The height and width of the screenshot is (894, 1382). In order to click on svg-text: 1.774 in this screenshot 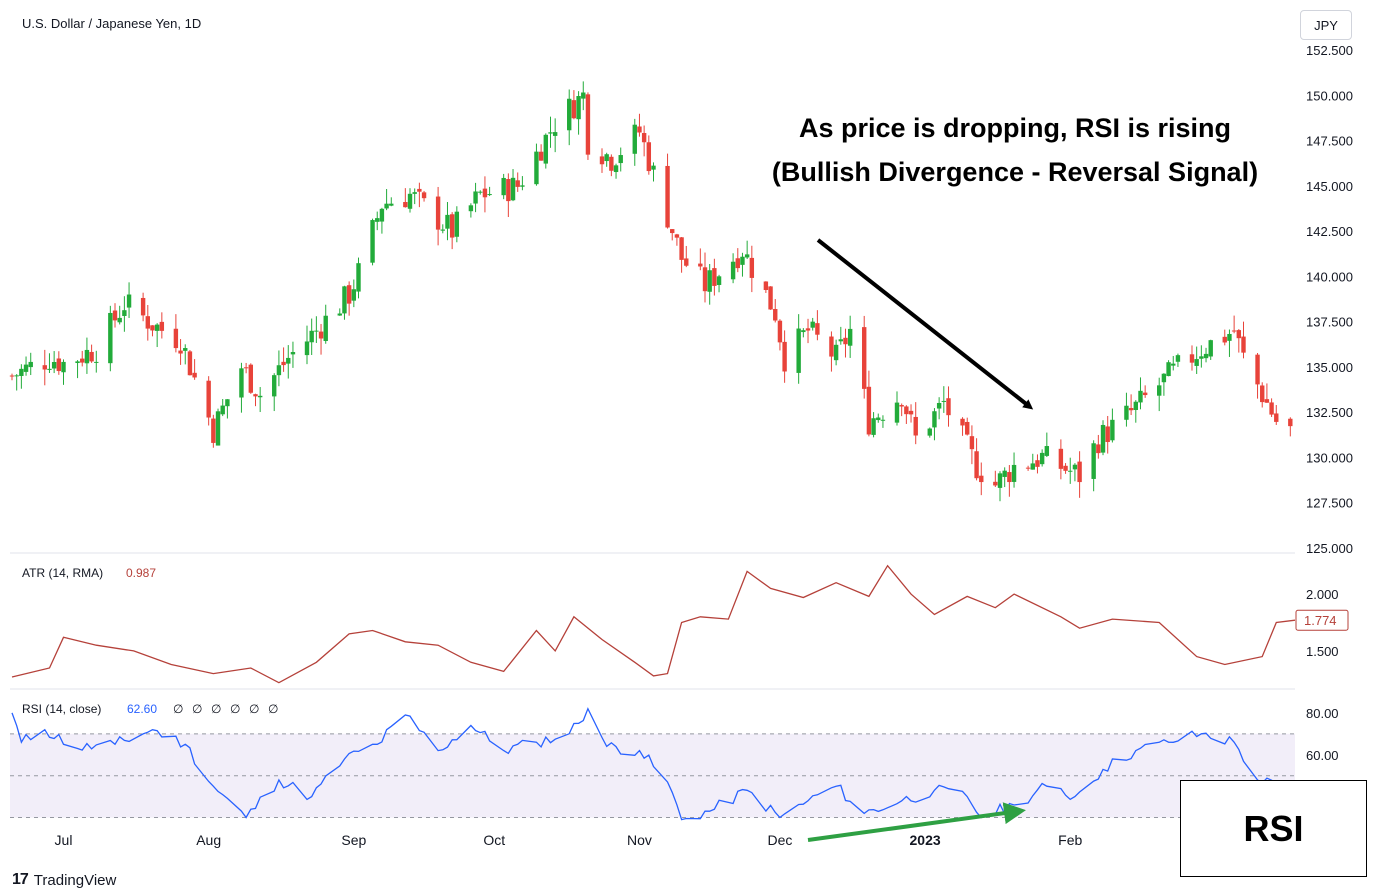, I will do `click(1320, 620)`.